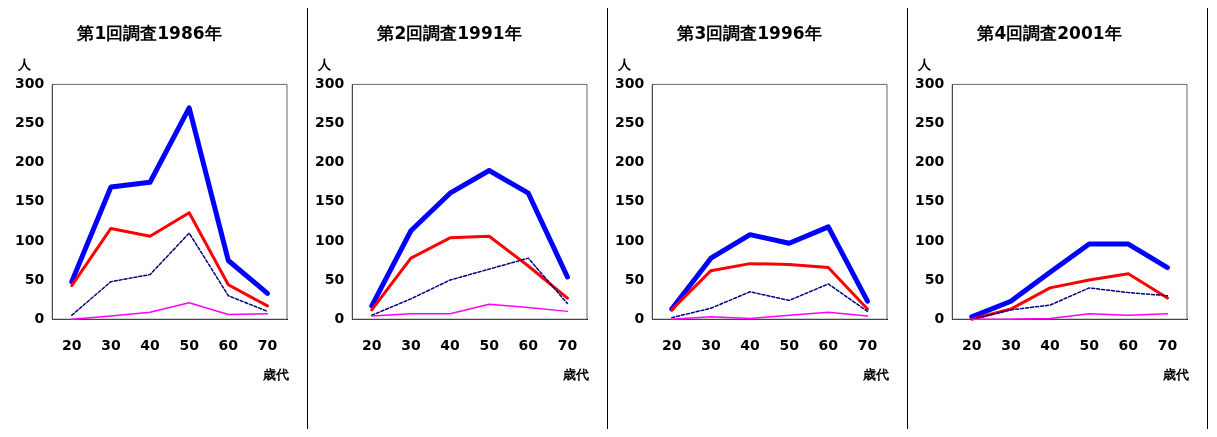 This screenshot has height=437, width=1217. I want to click on chart-title: 第2回調査1991年, so click(449, 32).